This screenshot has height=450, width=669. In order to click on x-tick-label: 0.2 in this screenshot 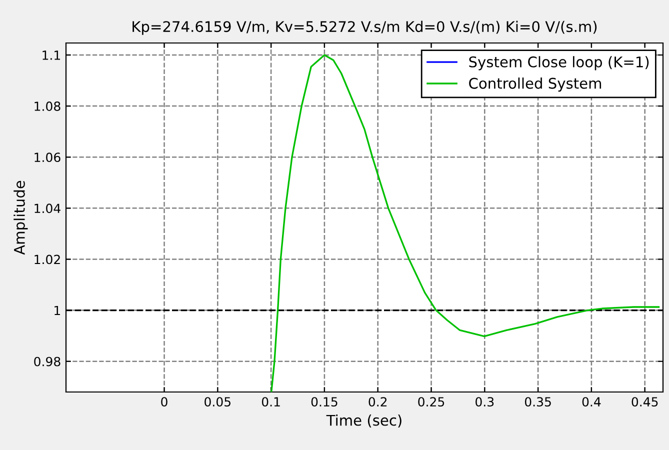, I will do `click(377, 402)`.